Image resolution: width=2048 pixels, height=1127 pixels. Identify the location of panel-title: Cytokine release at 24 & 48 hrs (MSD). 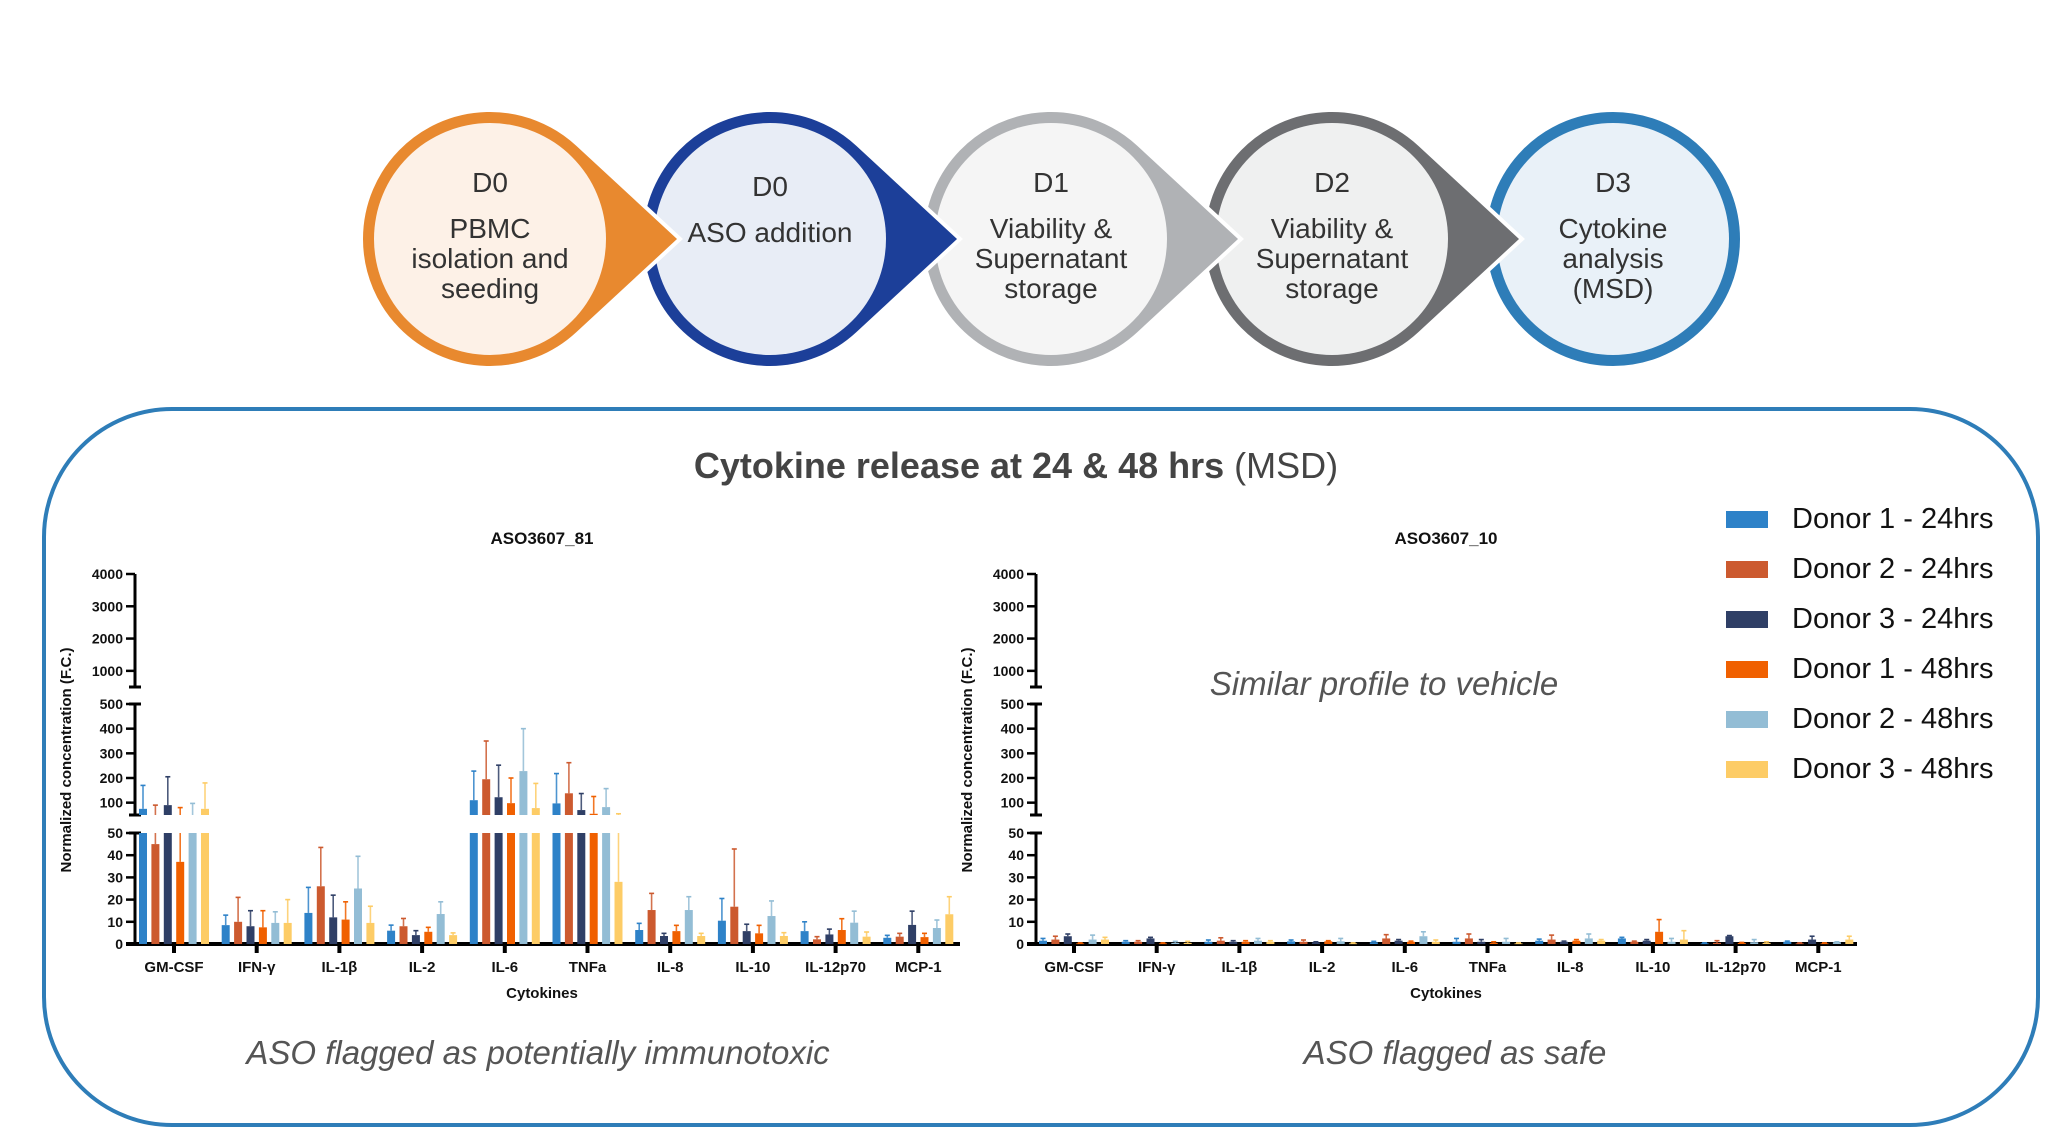
(1016, 466).